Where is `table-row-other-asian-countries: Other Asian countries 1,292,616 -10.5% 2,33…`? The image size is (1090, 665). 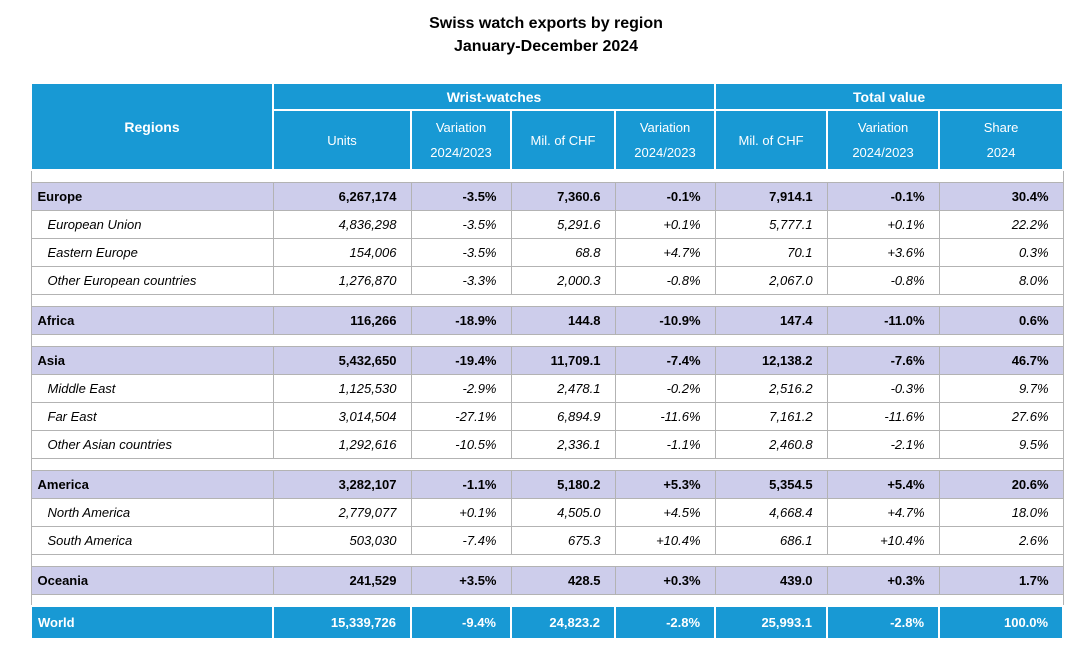 table-row-other-asian-countries: Other Asian countries 1,292,616 -10.5% 2,33… is located at coordinates (547, 444).